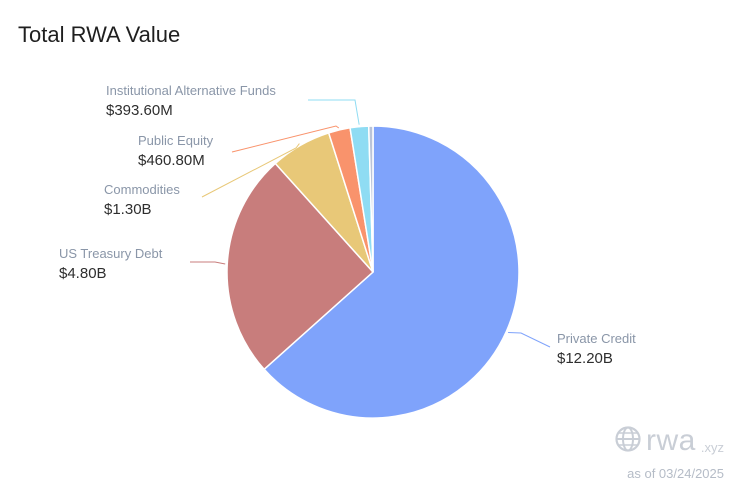  What do you see at coordinates (111, 253) in the screenshot?
I see `slice-label-us-treasury-debt: US Treasury Debt` at bounding box center [111, 253].